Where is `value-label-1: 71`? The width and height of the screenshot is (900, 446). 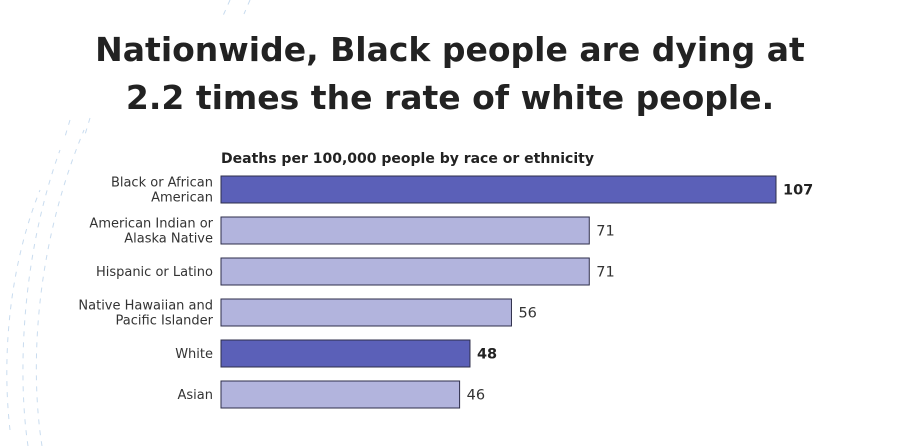
value-label-1: 71 is located at coordinates (605, 232).